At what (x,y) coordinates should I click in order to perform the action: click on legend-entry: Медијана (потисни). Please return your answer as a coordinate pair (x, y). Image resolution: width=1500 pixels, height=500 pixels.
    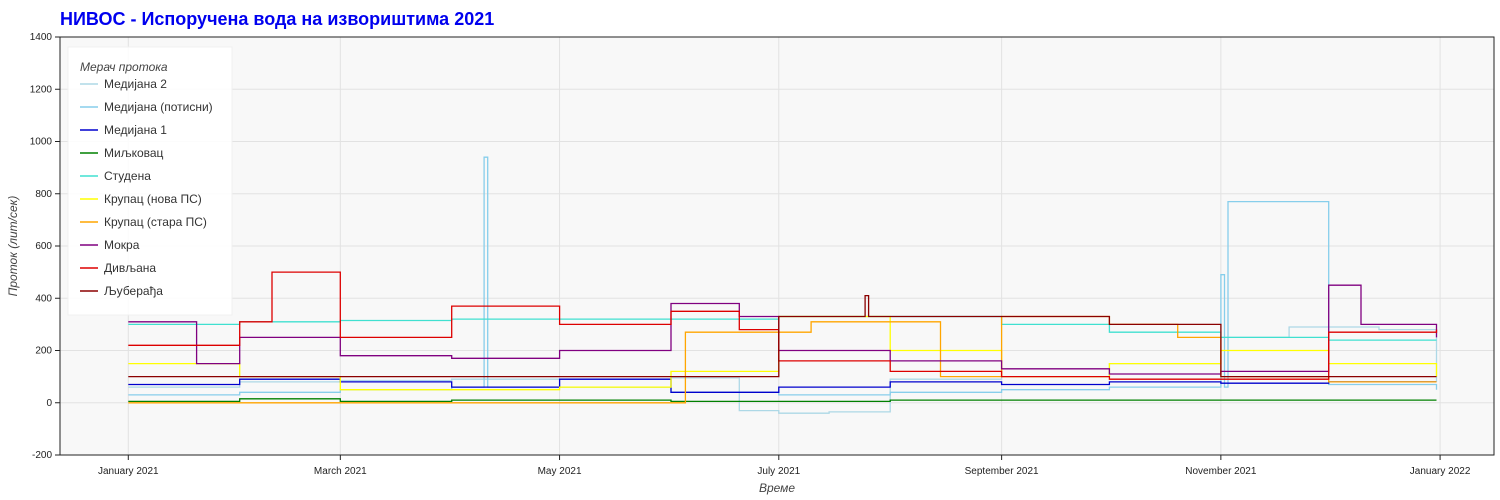
    Looking at the image, I should click on (158, 107).